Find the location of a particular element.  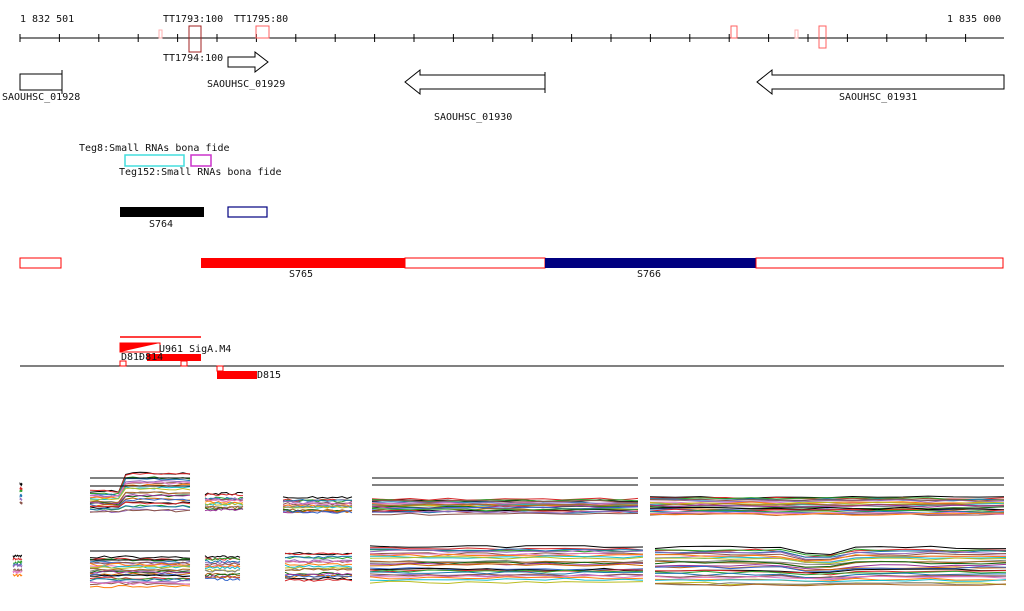

terminator-label-tt1793: TT1793:100 is located at coordinates (193, 19).